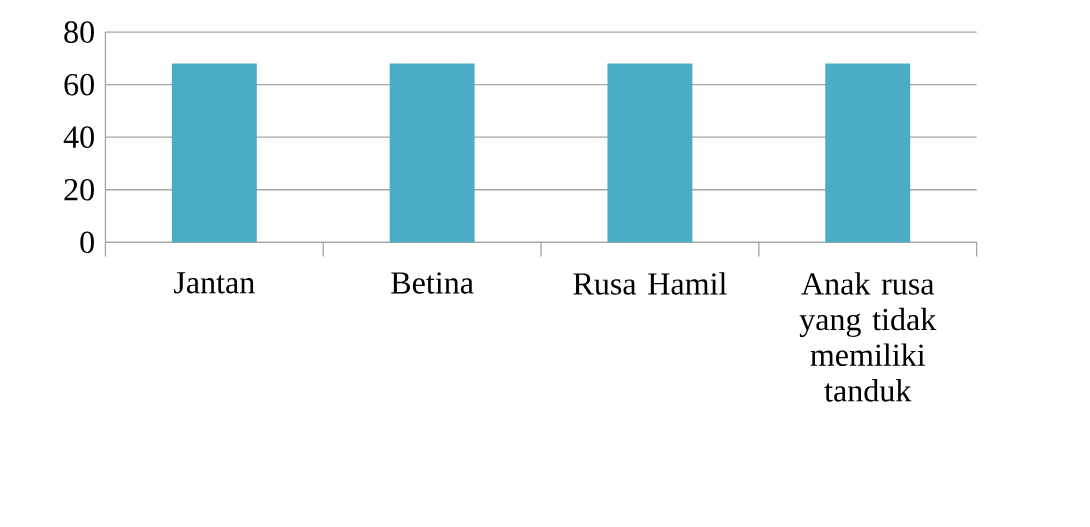  Describe the element at coordinates (79, 32) in the screenshot. I see `y-tick-label: 80` at that location.